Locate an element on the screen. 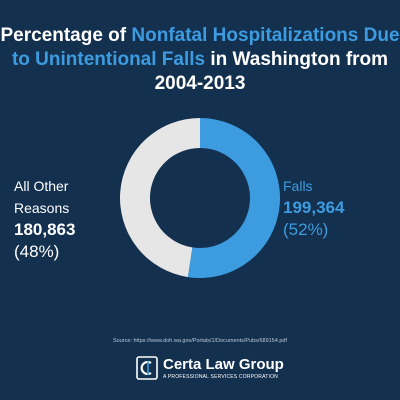 The width and height of the screenshot is (400, 400). certa-logo-icon is located at coordinates (147, 368).